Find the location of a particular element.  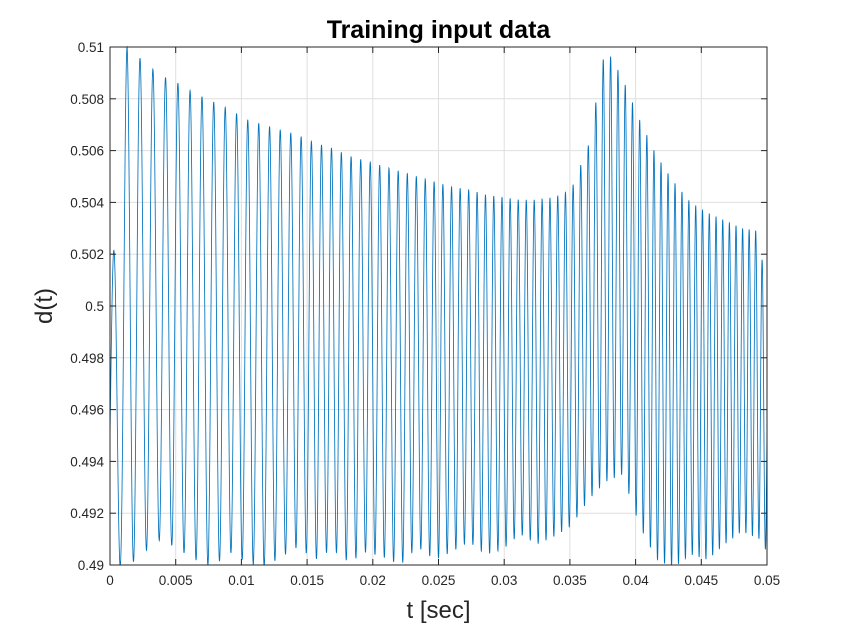

y-tick-label: 0.51 is located at coordinates (91, 47).